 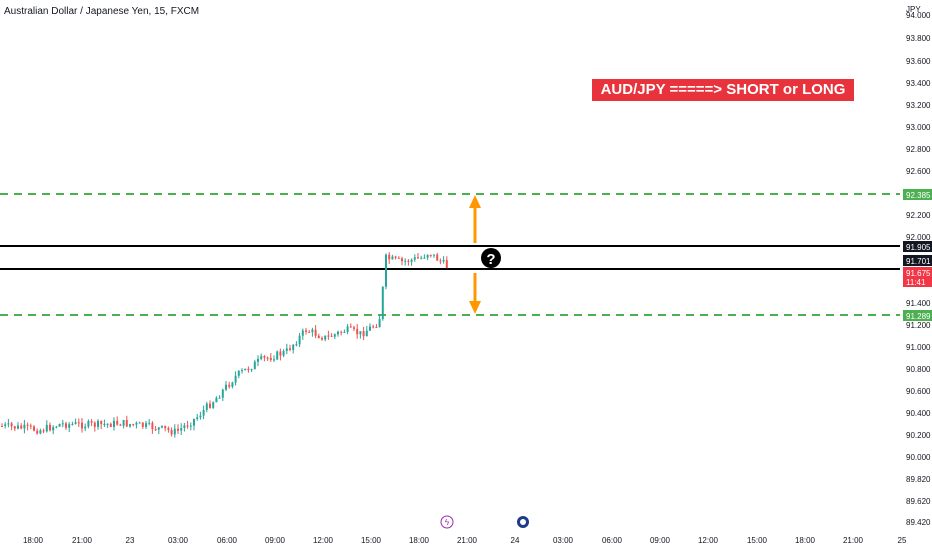 I want to click on tag-last-price: 91.675 11:41, so click(x=917, y=277).